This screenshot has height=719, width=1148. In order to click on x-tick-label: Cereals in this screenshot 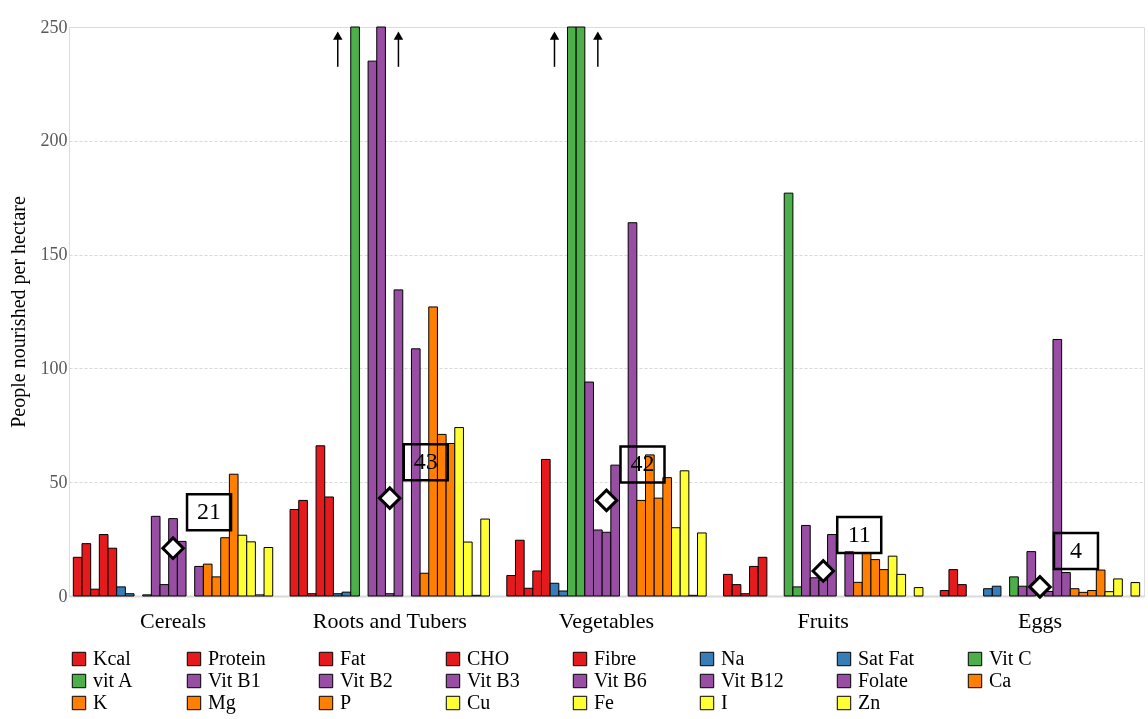, I will do `click(173, 620)`.